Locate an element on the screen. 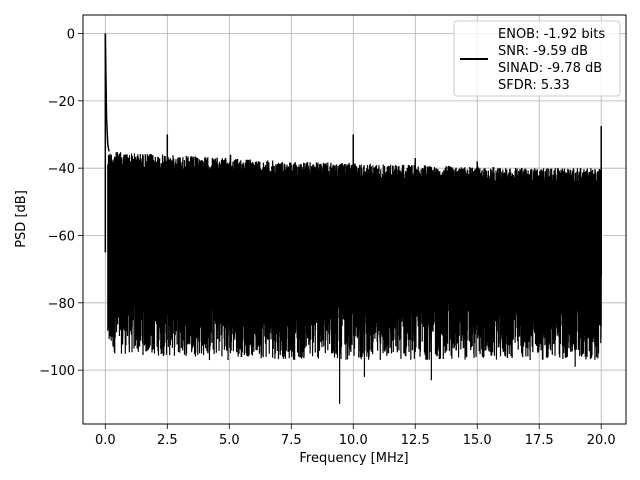 This screenshot has height=480, width=640. y-axis-label: PSD [dB] is located at coordinates (21, 219).